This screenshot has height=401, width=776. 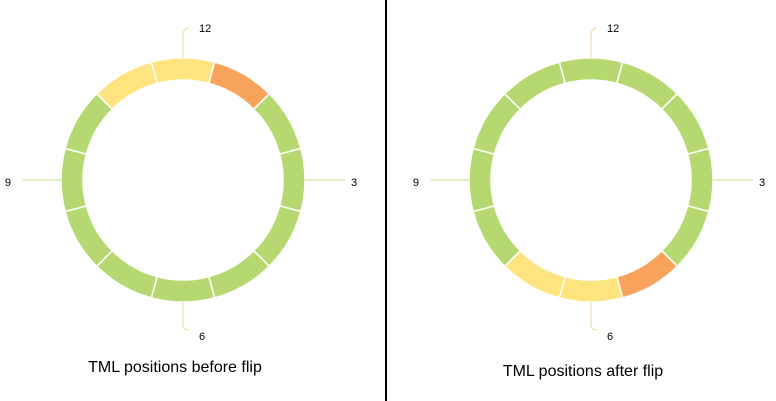 I want to click on caption: TML positions after flip, so click(x=583, y=371).